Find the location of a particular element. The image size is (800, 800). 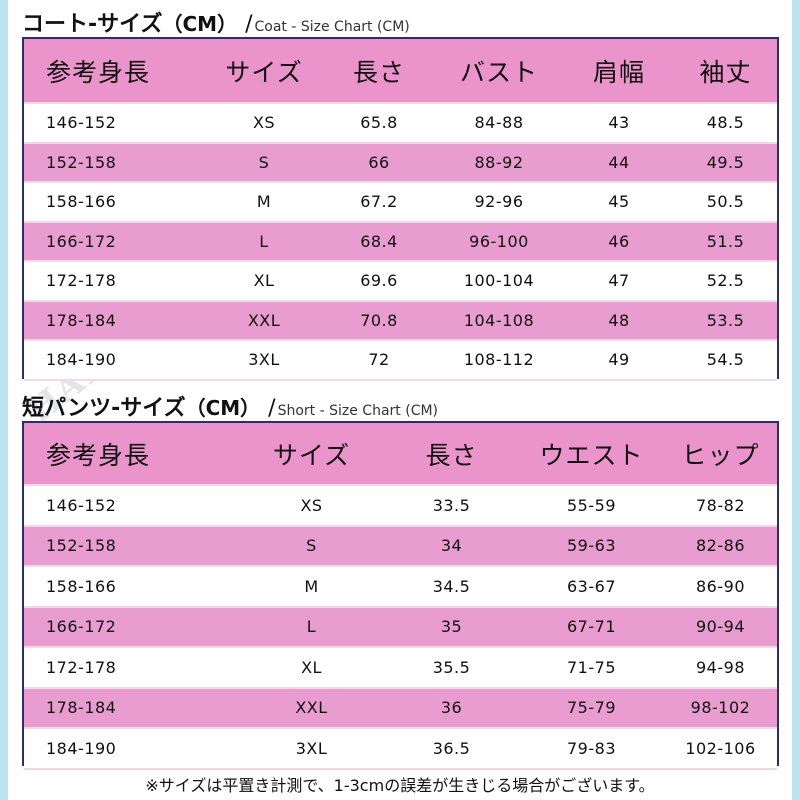

table-cell: 49.5 is located at coordinates (725, 162).